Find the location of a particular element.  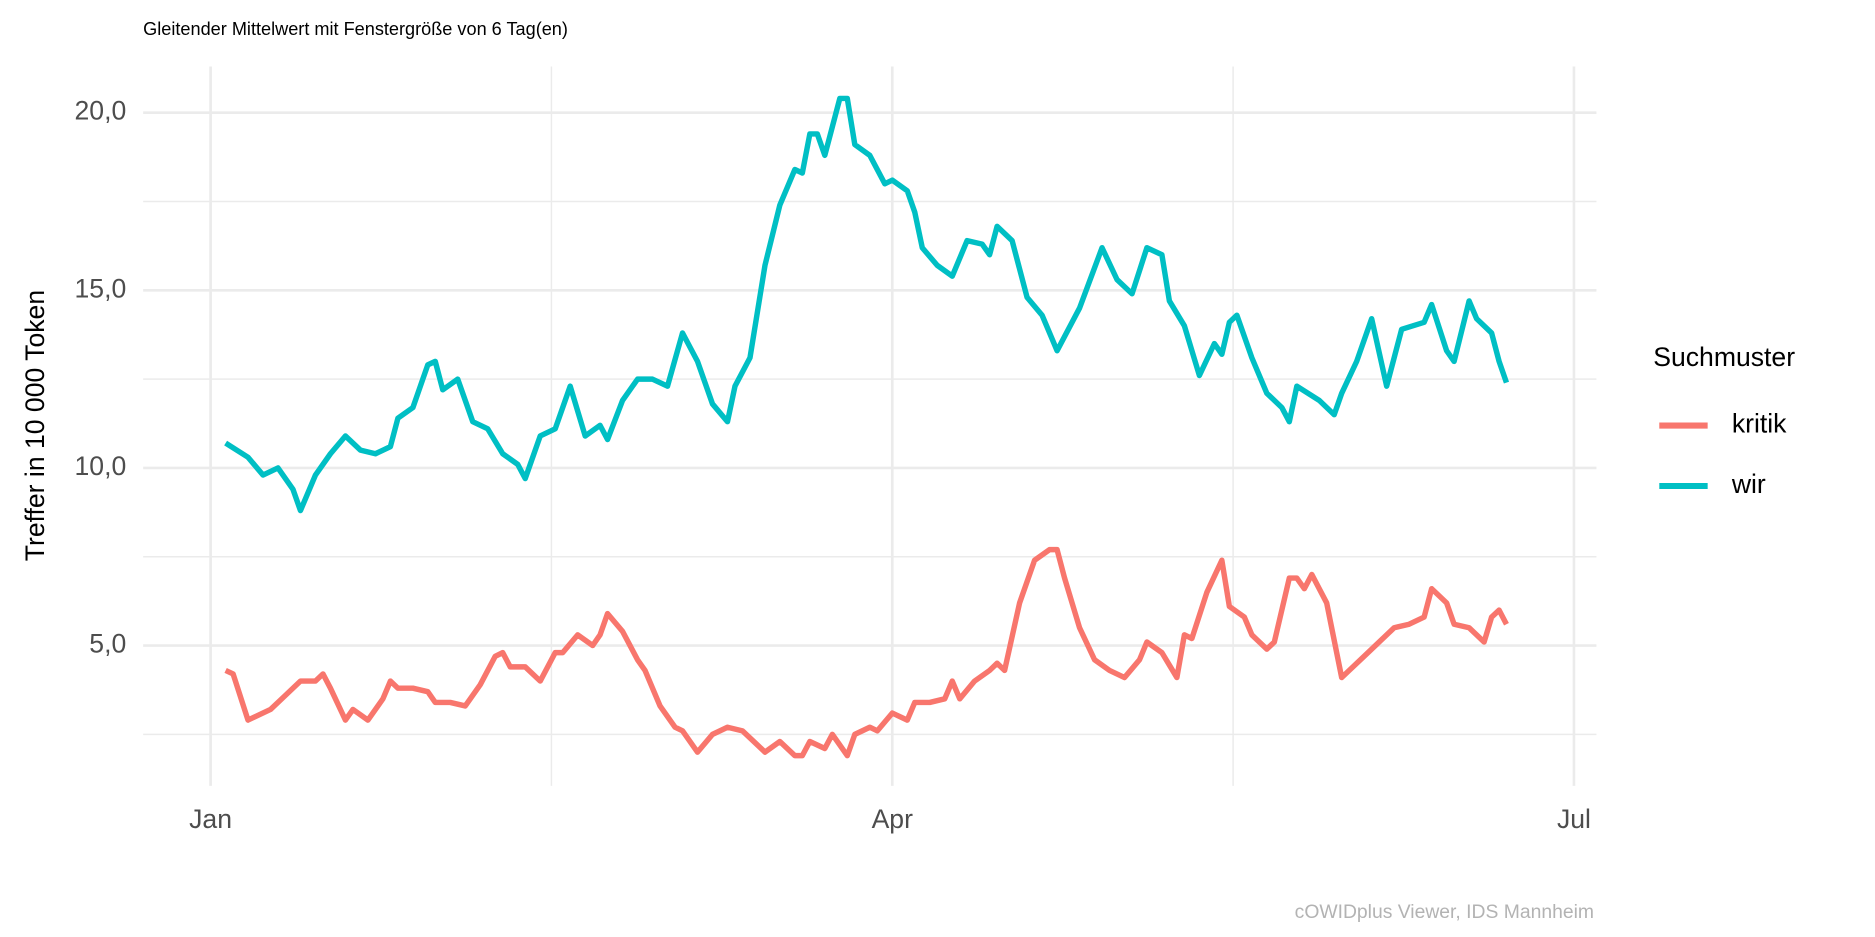

caption: cOWIDplus Viewer, IDS Mannheim is located at coordinates (1444, 912).